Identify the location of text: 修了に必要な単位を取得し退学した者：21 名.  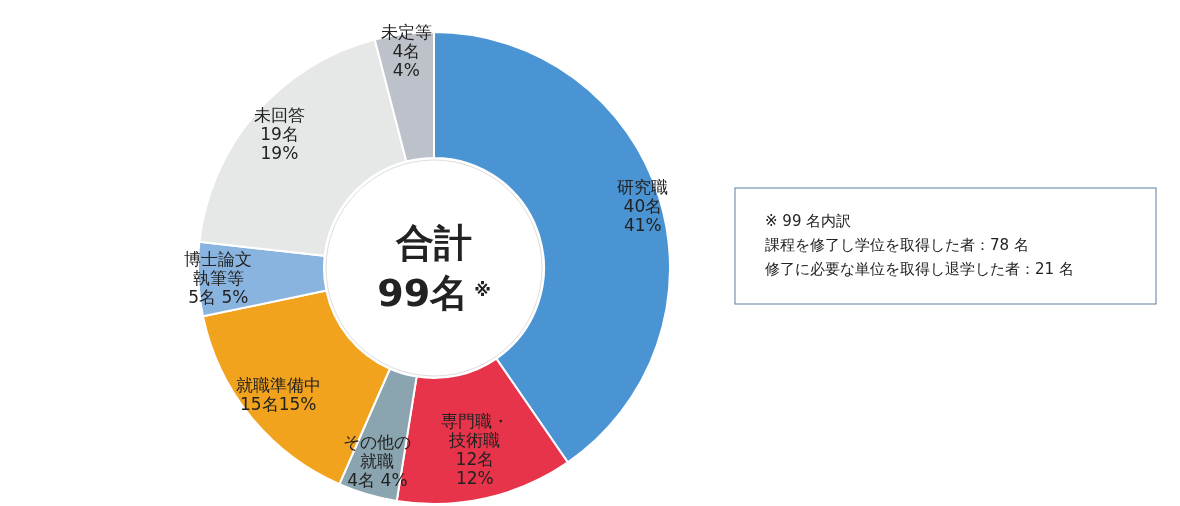
(919, 269).